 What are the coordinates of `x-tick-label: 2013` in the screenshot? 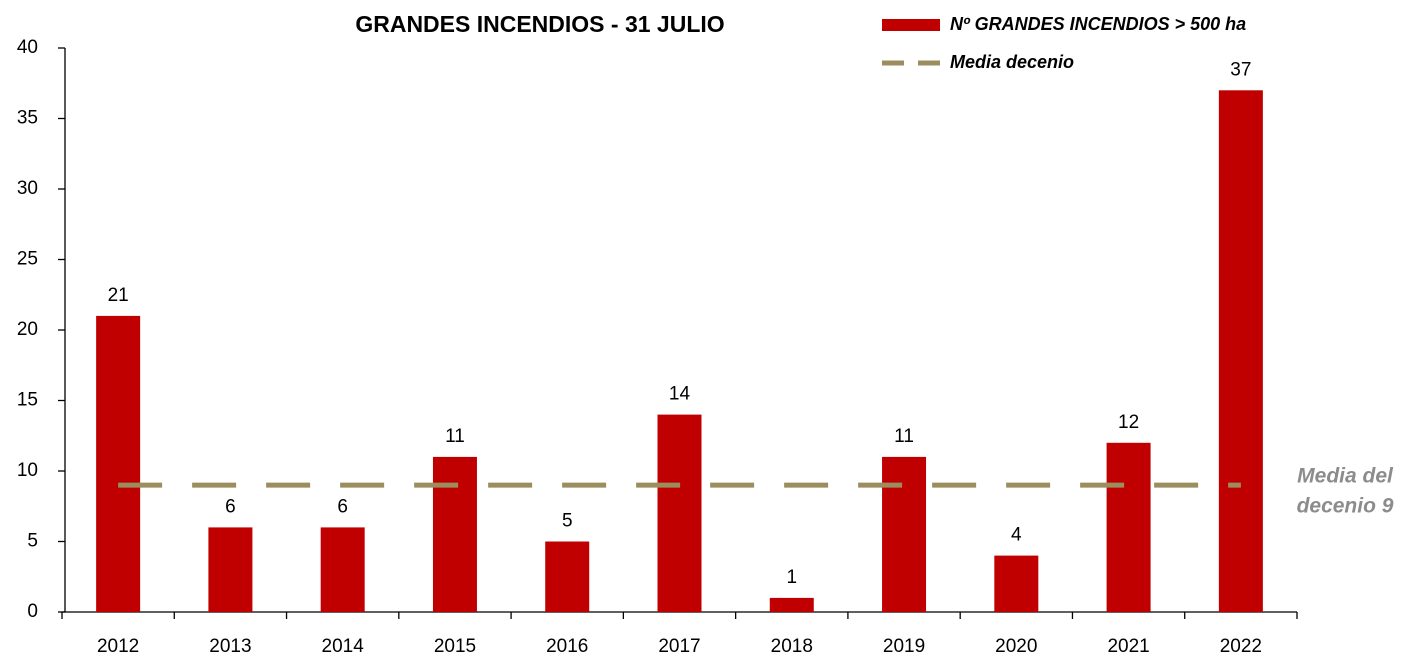 It's located at (230, 646).